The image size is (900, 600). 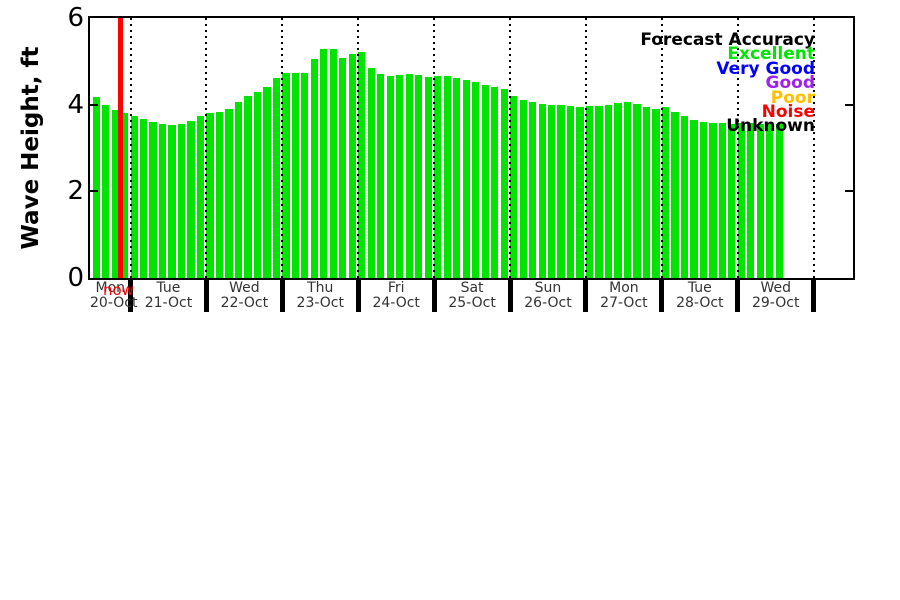 I want to click on x-tick-label: Tue 21-Oct, so click(x=169, y=296).